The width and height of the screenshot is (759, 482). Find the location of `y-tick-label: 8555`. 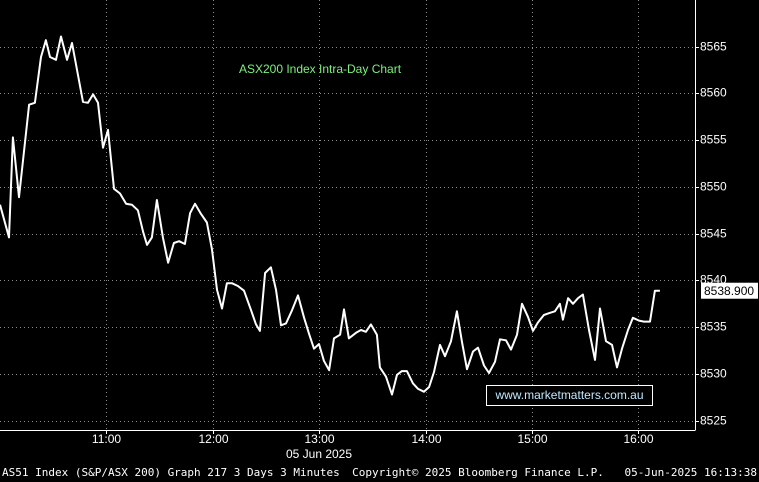

y-tick-label: 8555 is located at coordinates (713, 140).